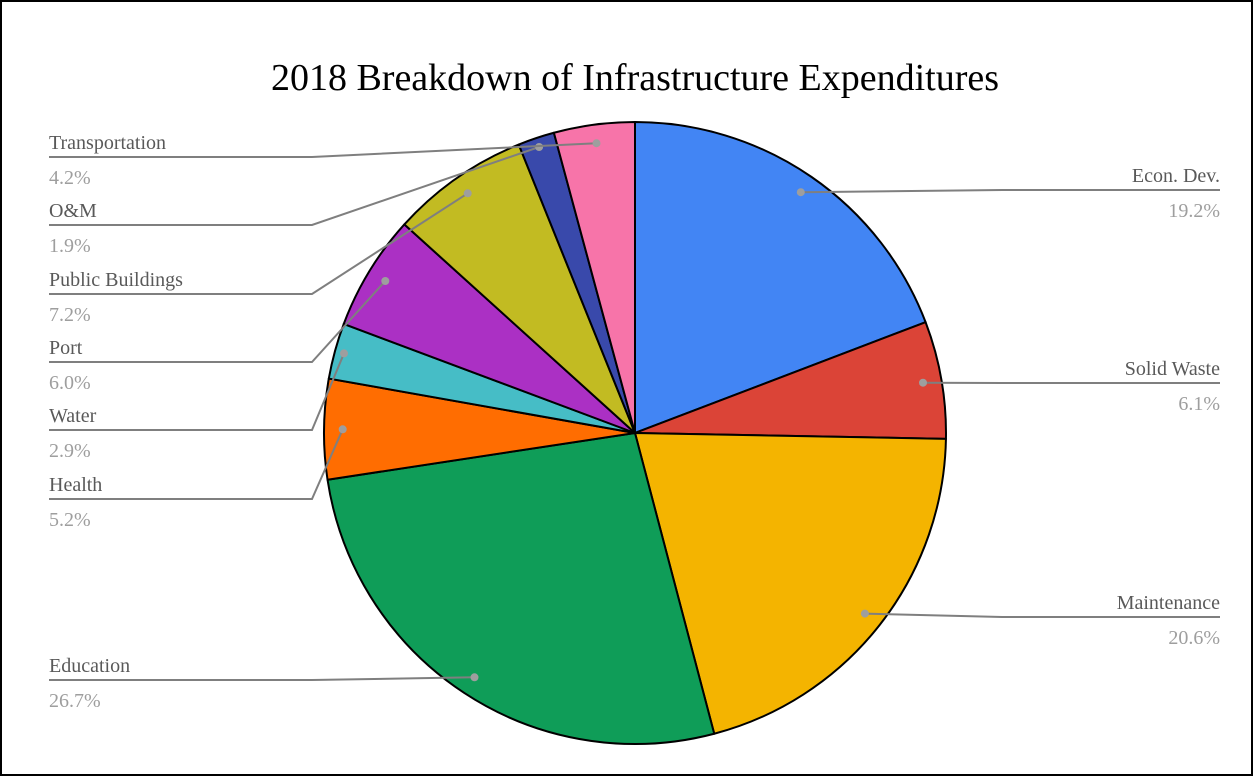 Image resolution: width=1253 pixels, height=778 pixels. I want to click on slice-label-maintenance: Maintenance, so click(1168, 603).